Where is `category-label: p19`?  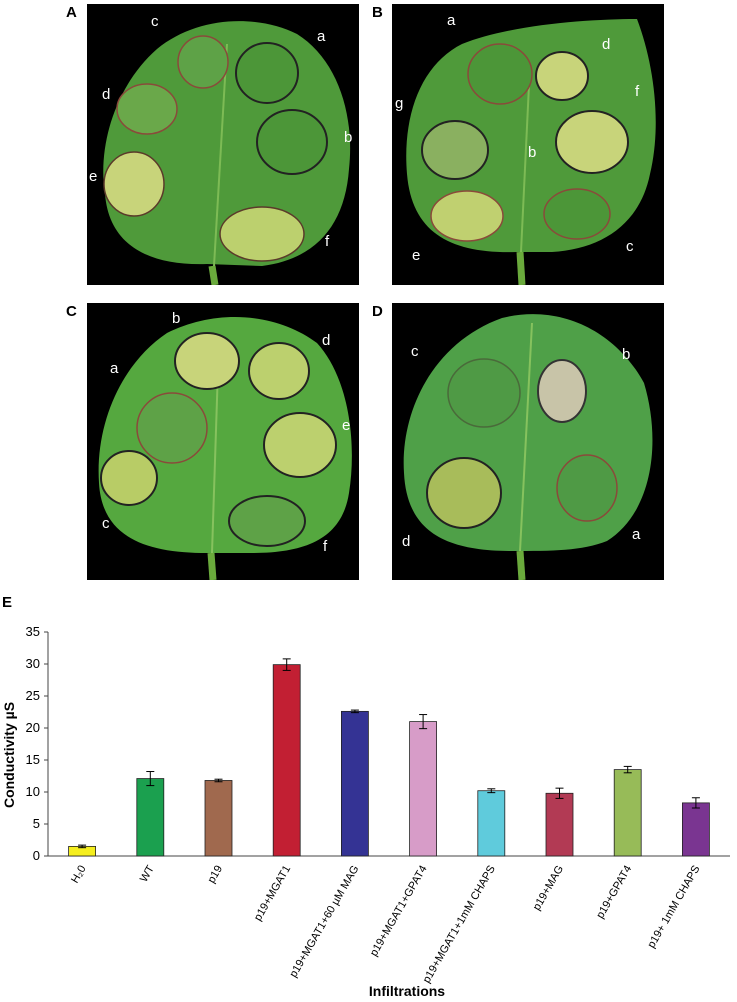
category-label: p19 is located at coordinates (216, 875).